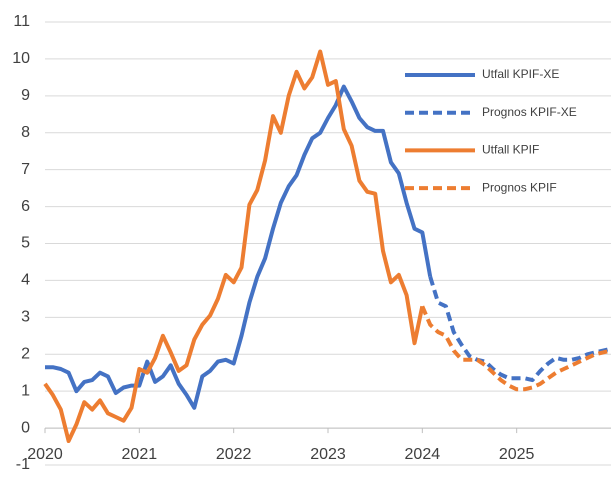 This screenshot has width=612, height=482. Describe the element at coordinates (25, 206) in the screenshot. I see `y-tick-label: 6` at that location.